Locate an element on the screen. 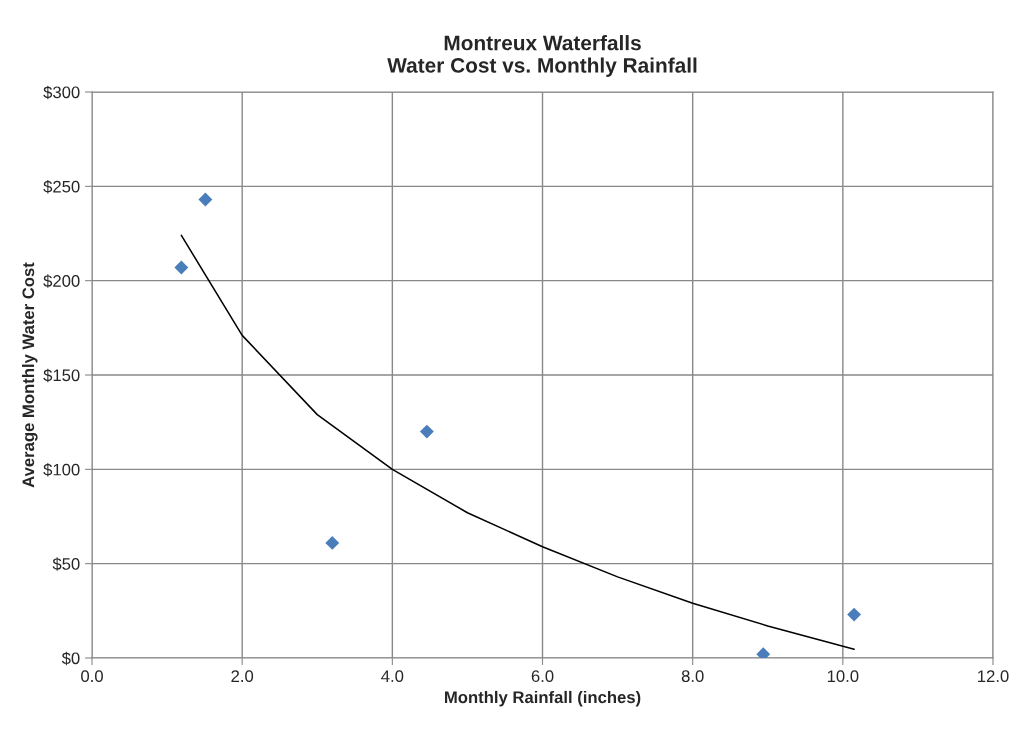 The height and width of the screenshot is (732, 1019). y-tick-label: $250 is located at coordinates (61, 187).